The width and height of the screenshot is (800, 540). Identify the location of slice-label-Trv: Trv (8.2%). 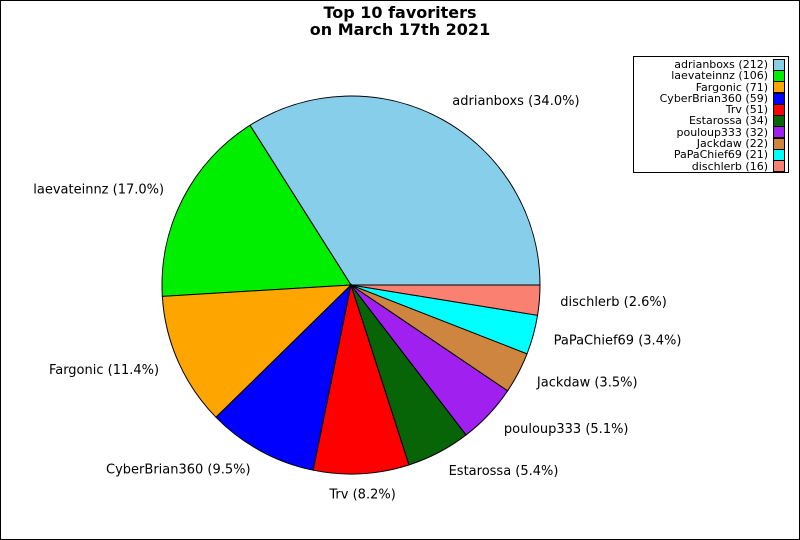
(361, 495).